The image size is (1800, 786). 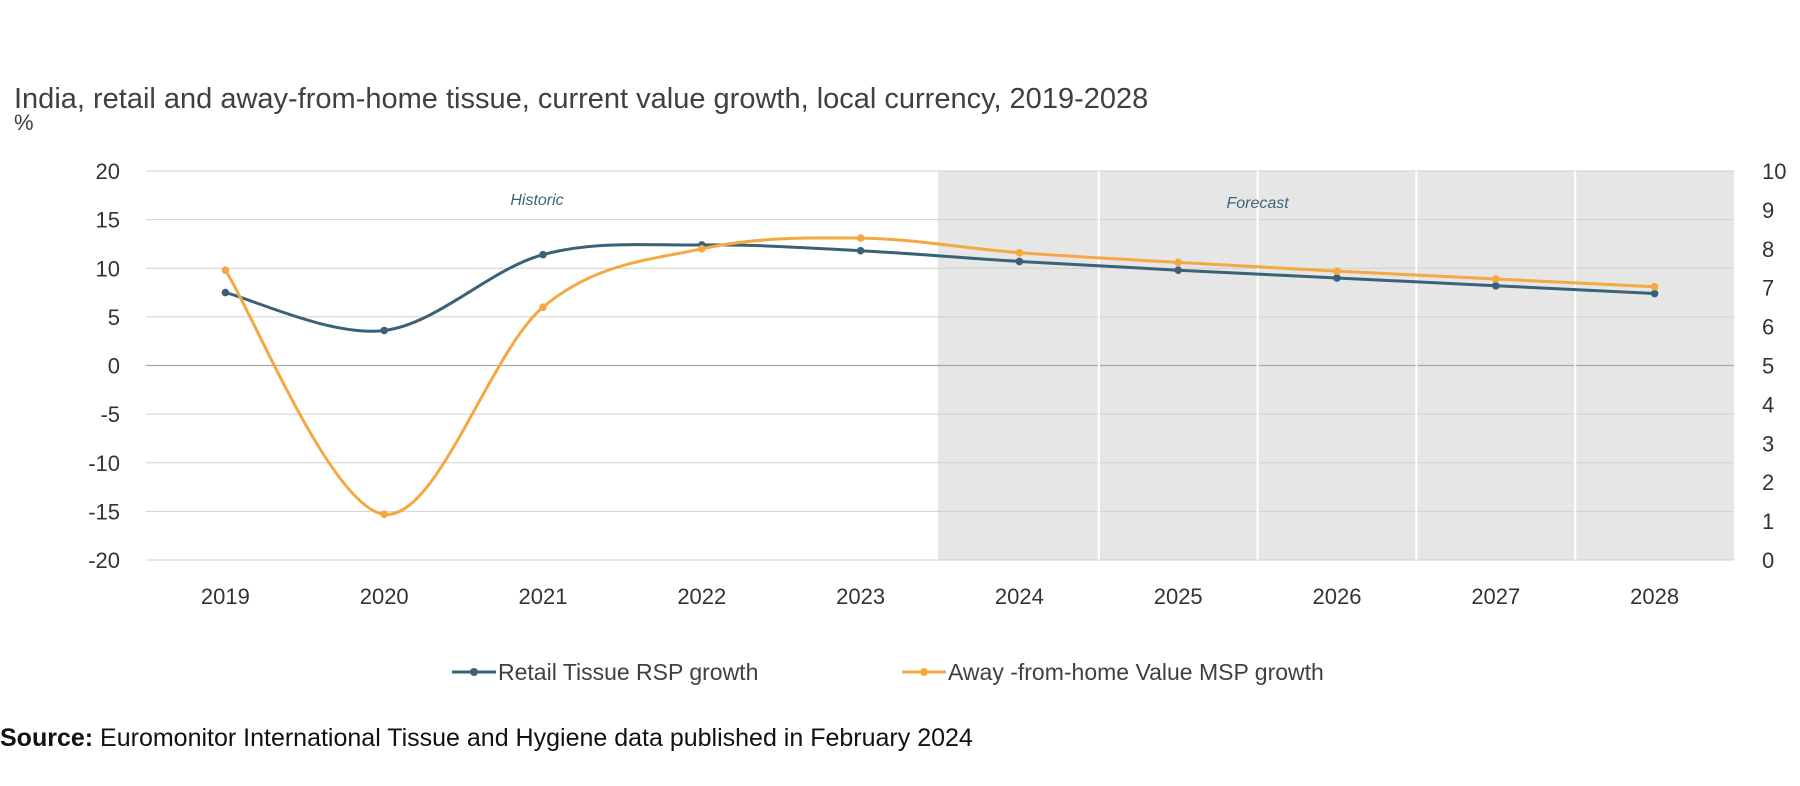 What do you see at coordinates (114, 366) in the screenshot?
I see `y-tick-label: 0` at bounding box center [114, 366].